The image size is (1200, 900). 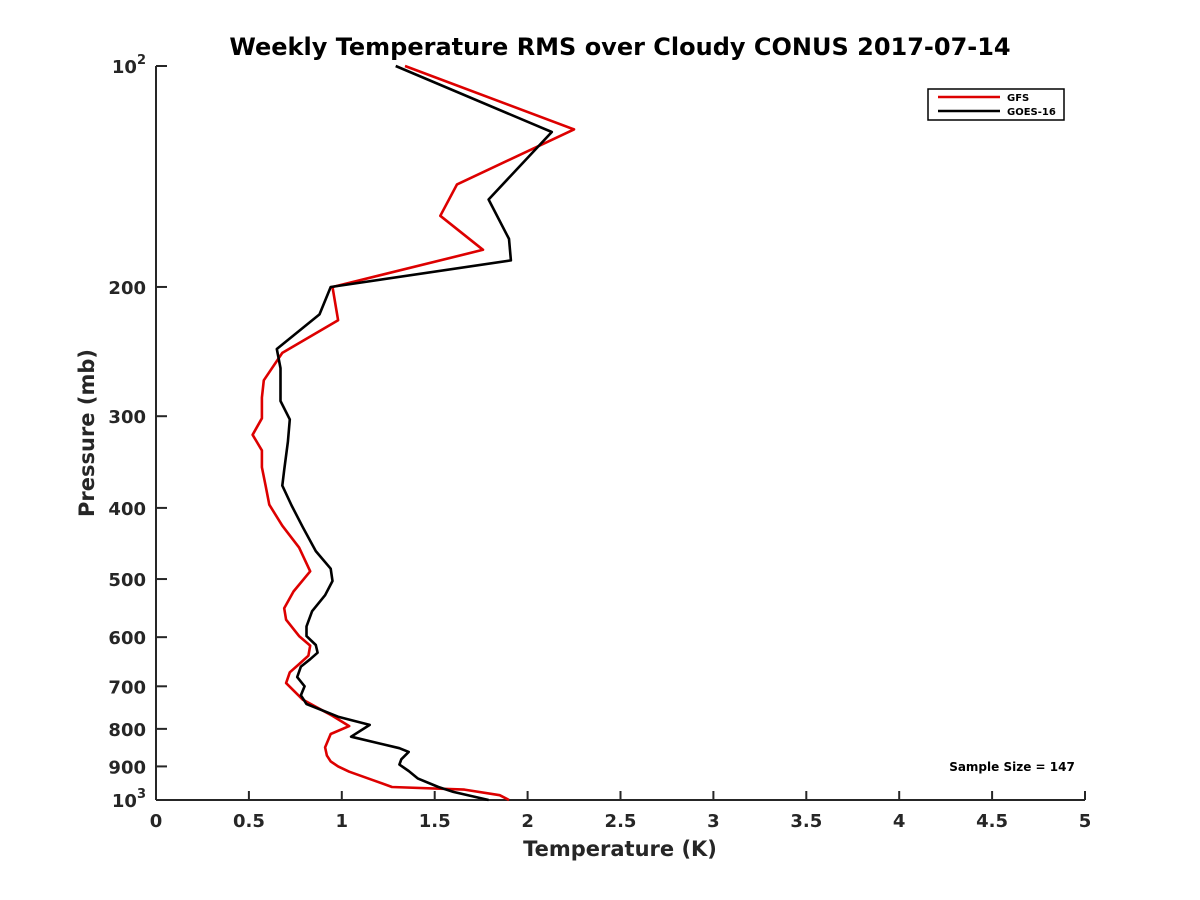 What do you see at coordinates (156, 821) in the screenshot?
I see `x-tick-label: 0` at bounding box center [156, 821].